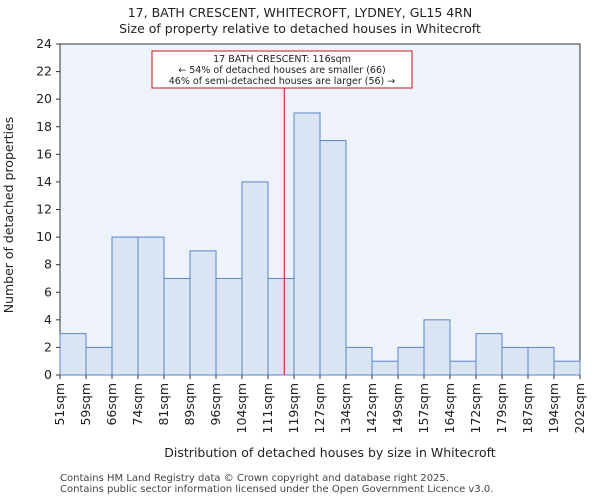 The image size is (600, 500). What do you see at coordinates (255, 278) in the screenshot?
I see `bar-104sqm` at bounding box center [255, 278].